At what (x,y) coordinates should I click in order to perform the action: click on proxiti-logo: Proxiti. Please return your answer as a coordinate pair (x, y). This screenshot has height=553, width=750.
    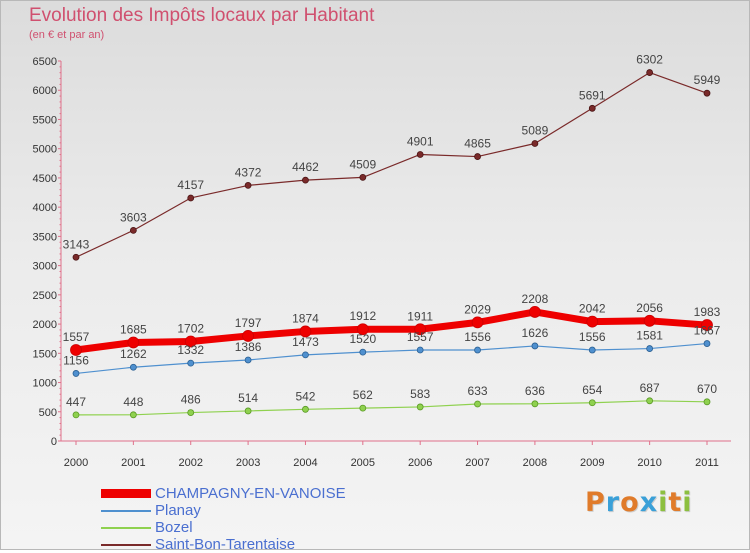
    Looking at the image, I should click on (639, 502).